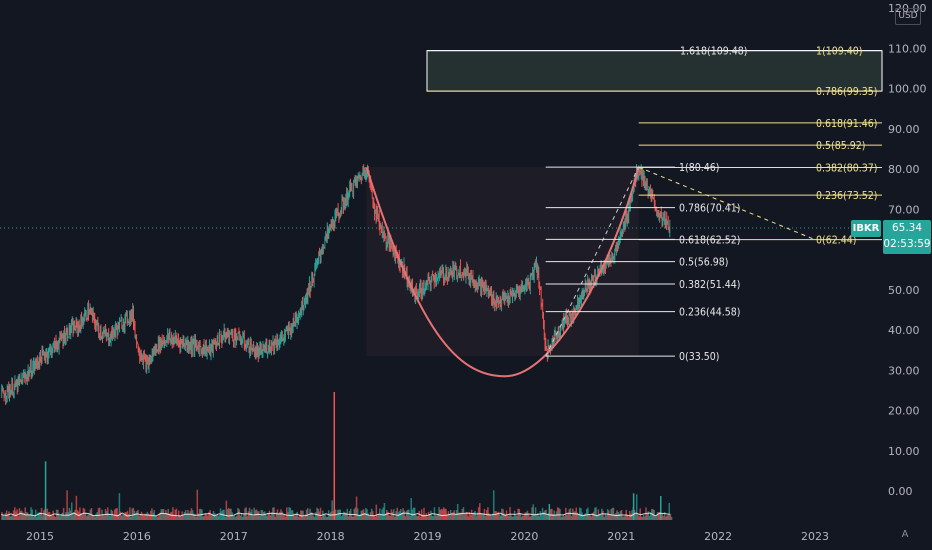 The height and width of the screenshot is (550, 932). I want to click on fib-retracement-label: 0.236(44.58), so click(709, 313).